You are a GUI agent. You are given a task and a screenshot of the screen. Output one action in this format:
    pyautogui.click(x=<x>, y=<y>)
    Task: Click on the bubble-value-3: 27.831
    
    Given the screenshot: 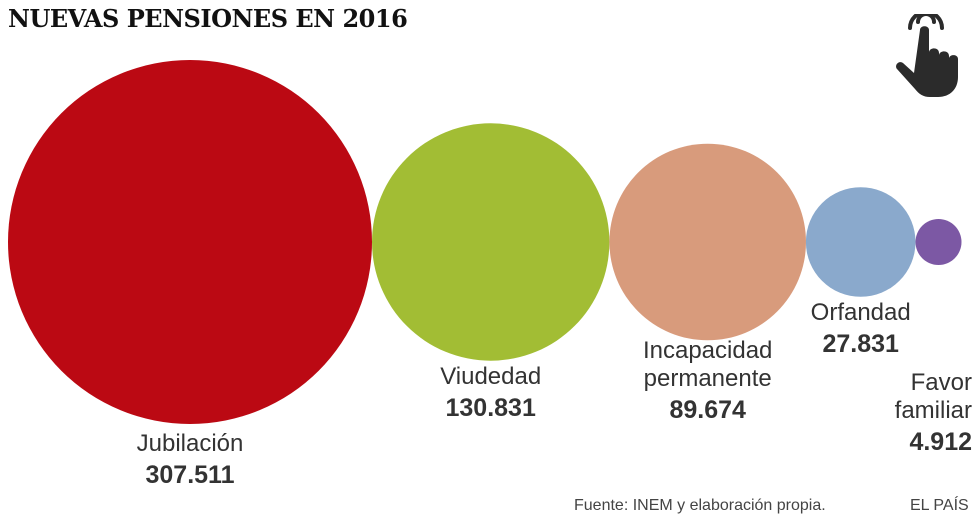 What is the action you would take?
    pyautogui.click(x=860, y=344)
    